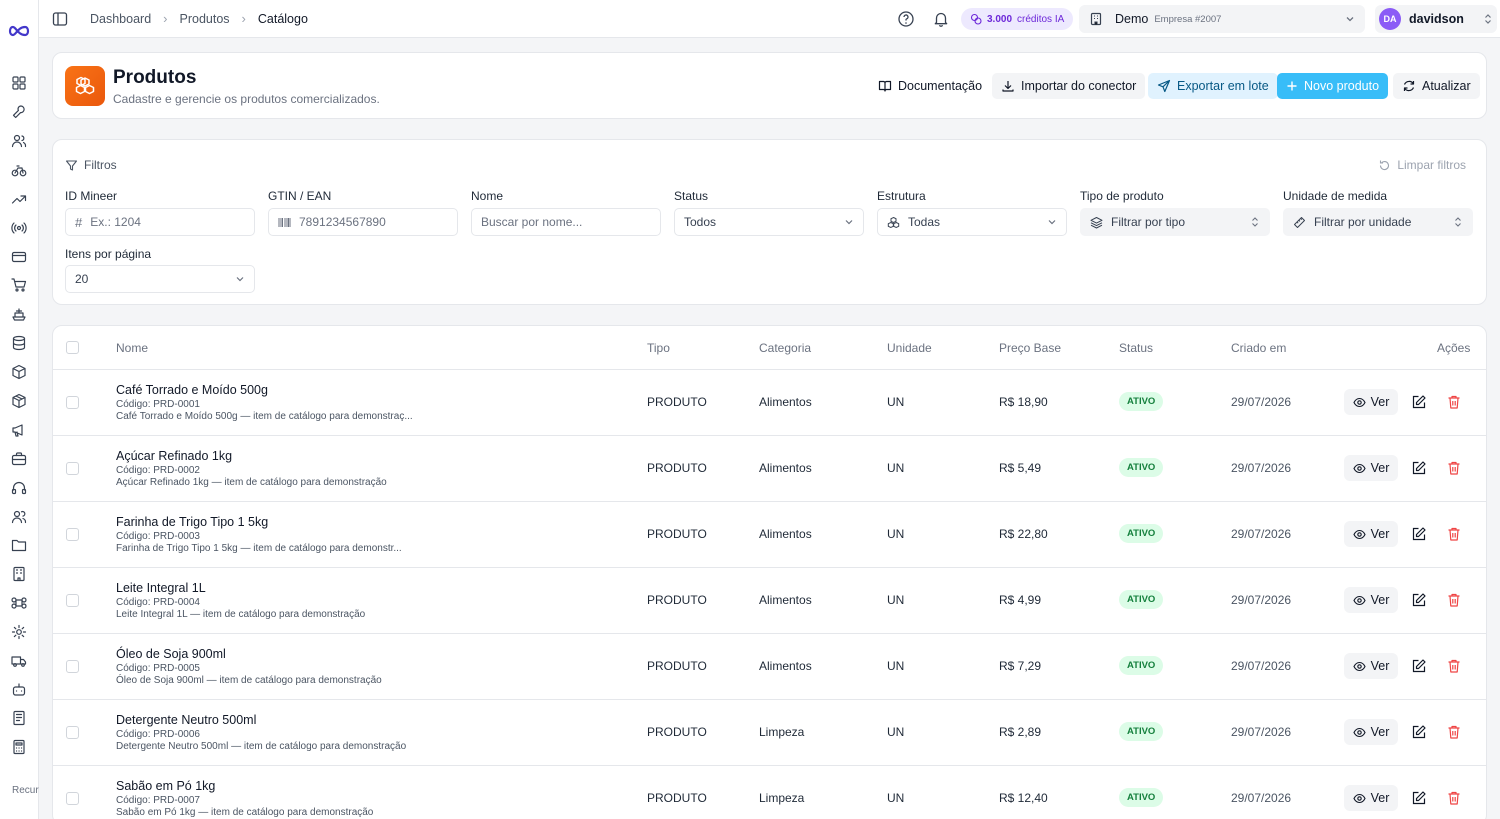  What do you see at coordinates (192, 390) in the screenshot?
I see `product-name: Café Torrado e Moído 500g` at bounding box center [192, 390].